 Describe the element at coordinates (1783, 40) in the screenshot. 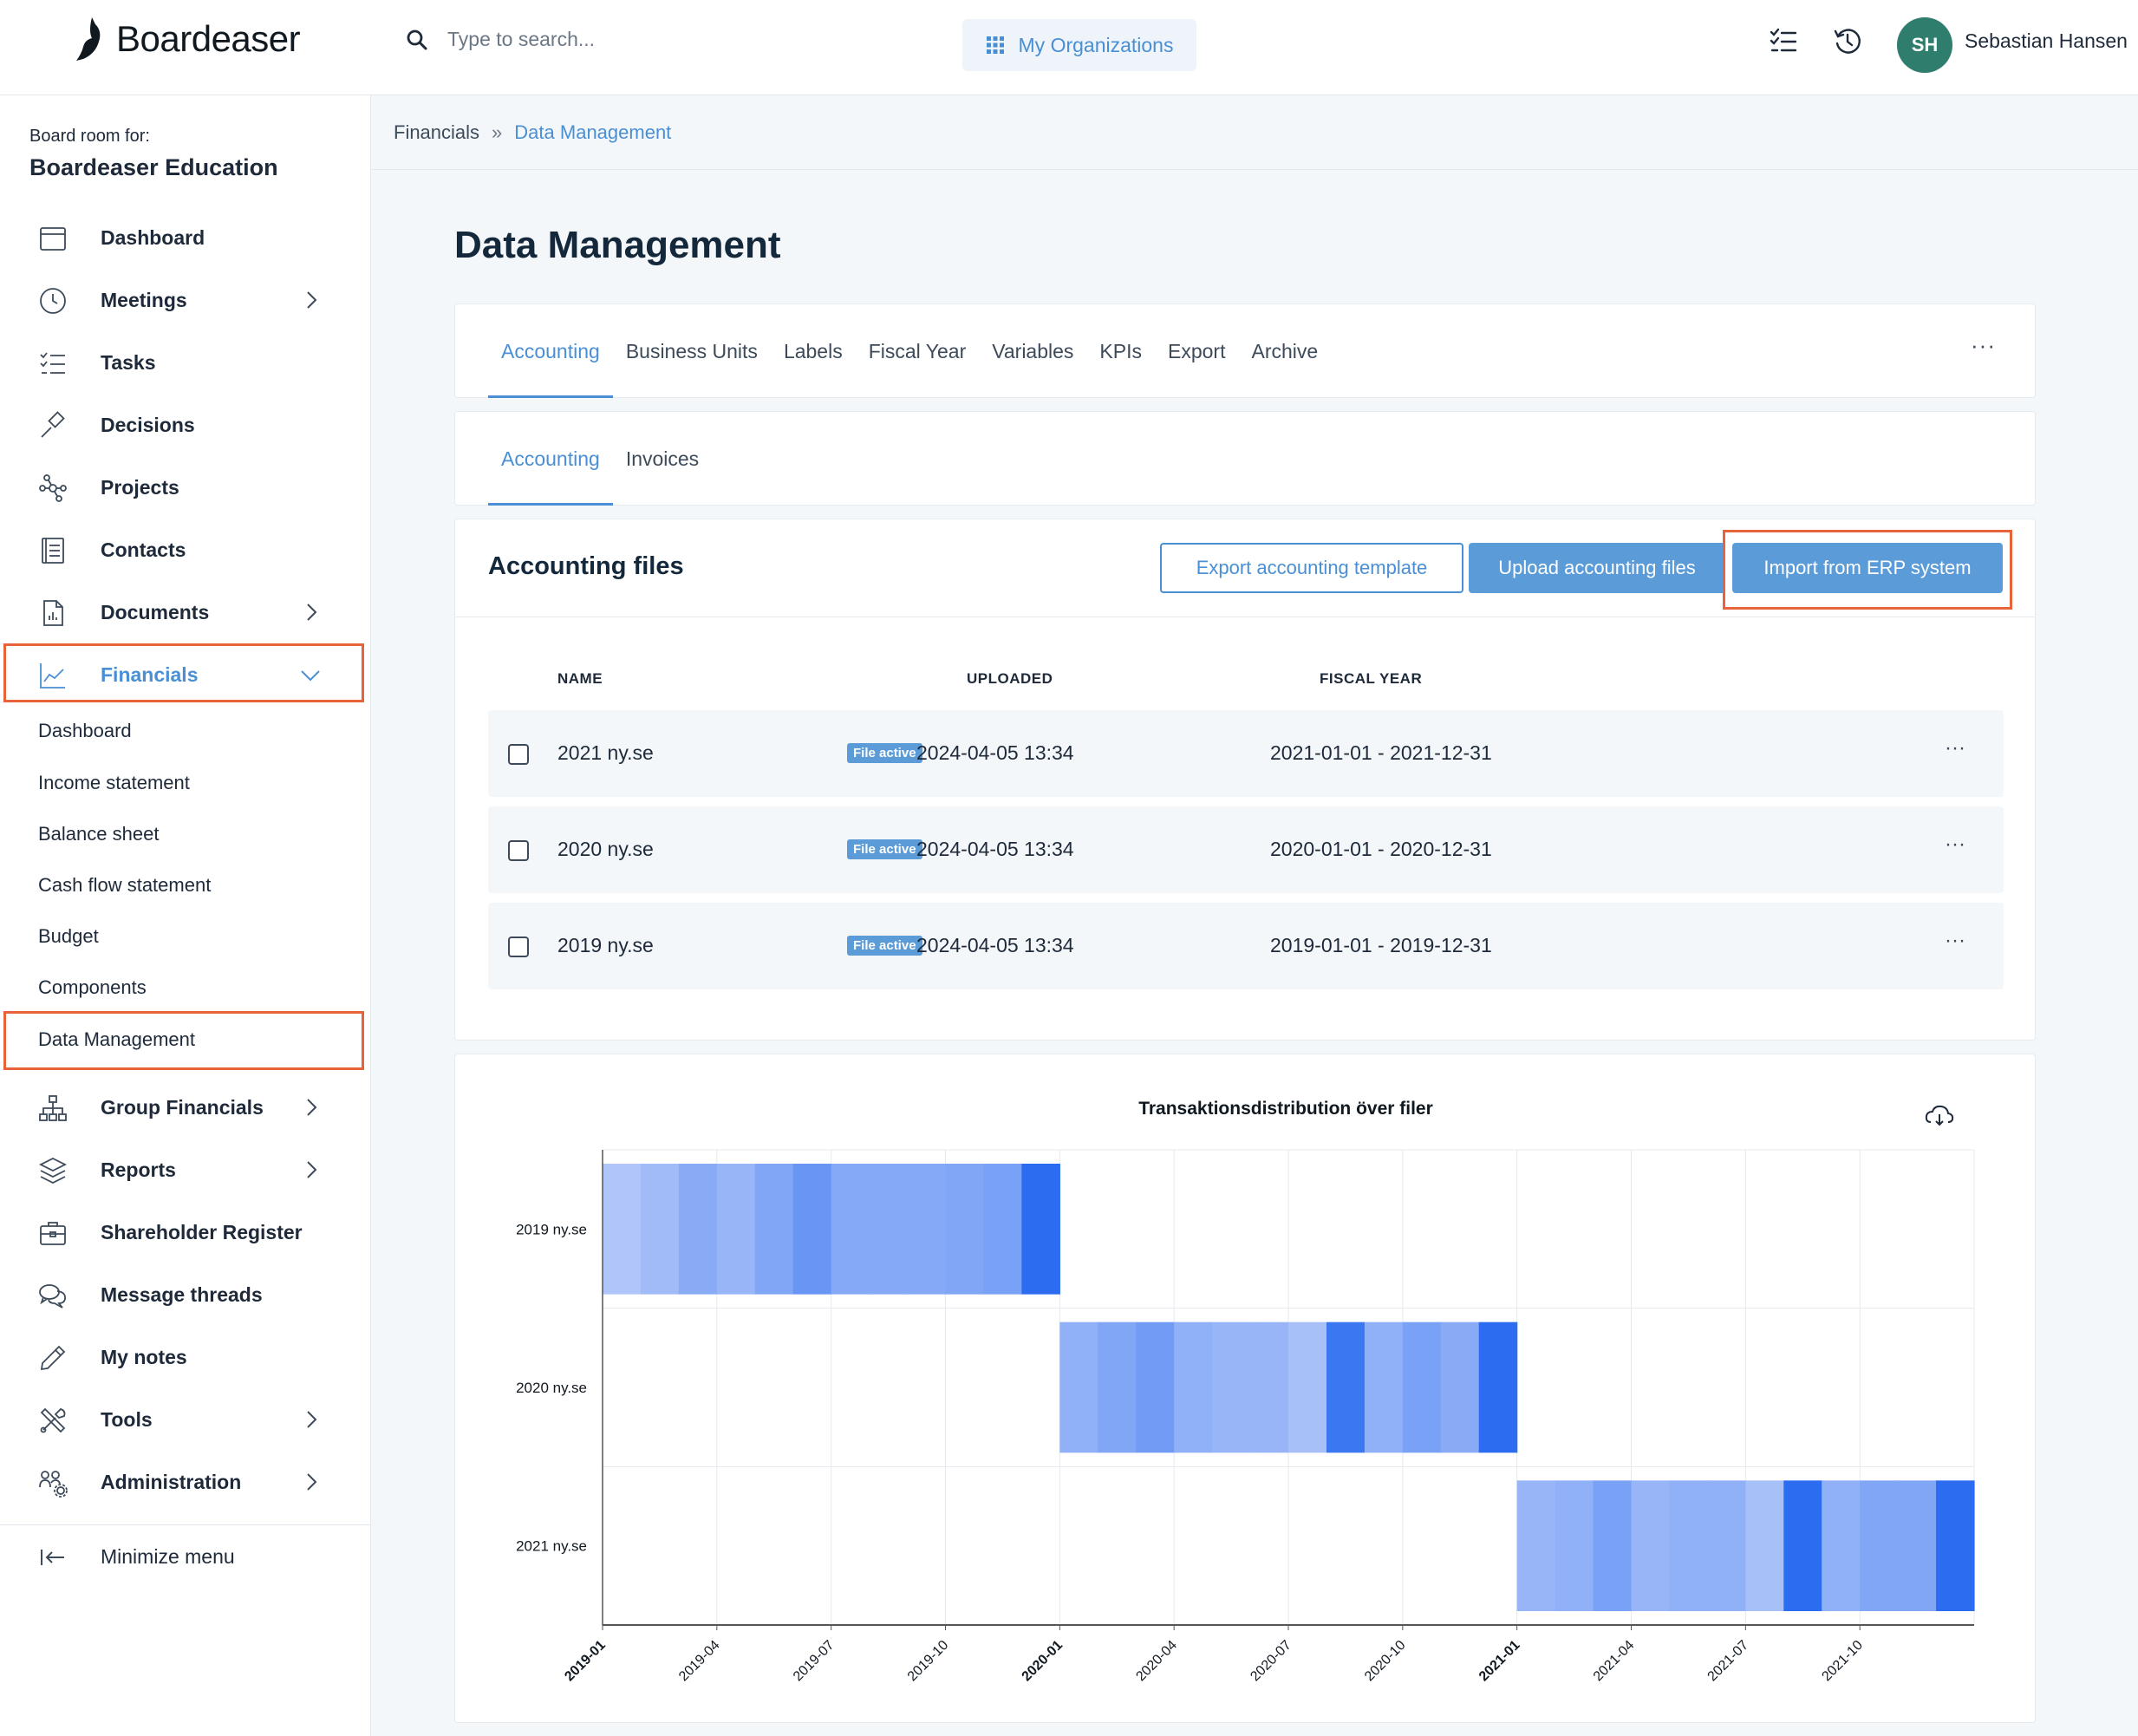

I see `task-list-icon` at that location.